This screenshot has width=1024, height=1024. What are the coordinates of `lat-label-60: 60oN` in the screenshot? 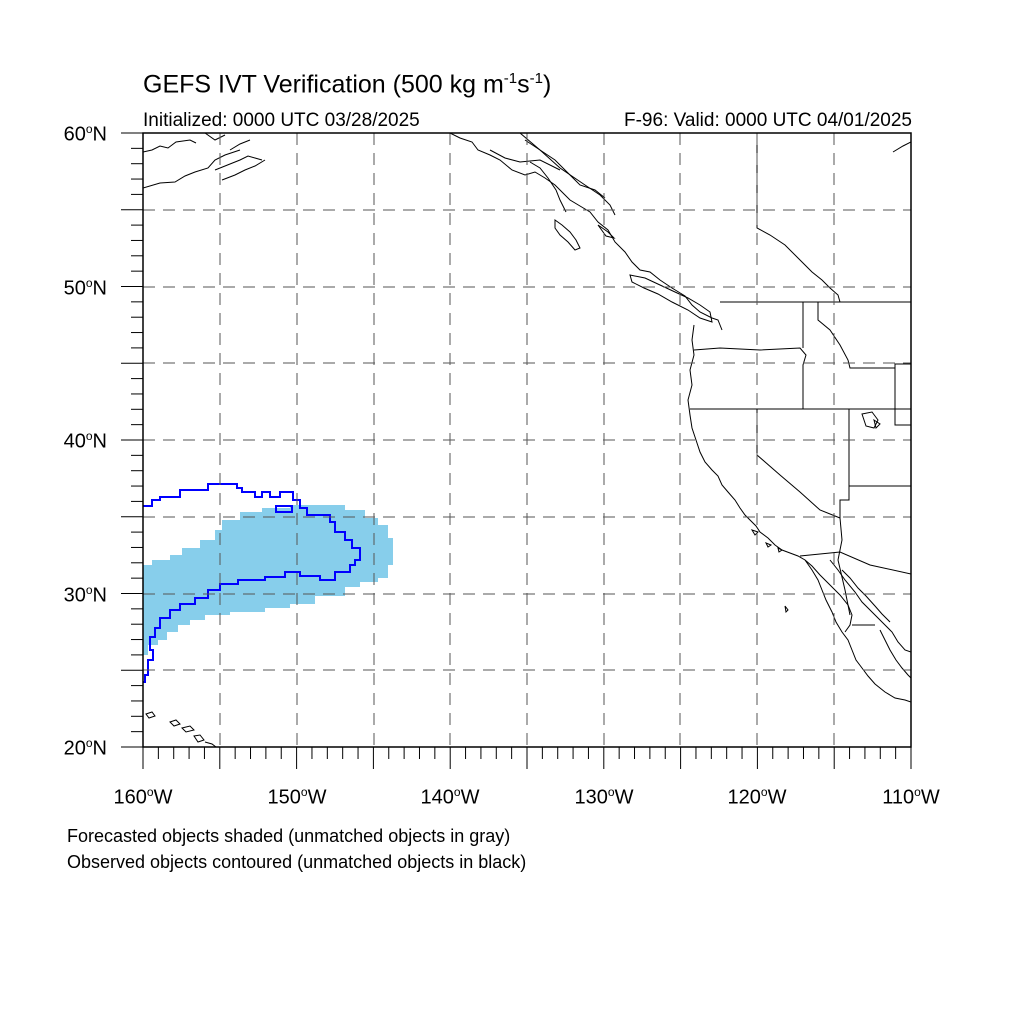 It's located at (85, 134).